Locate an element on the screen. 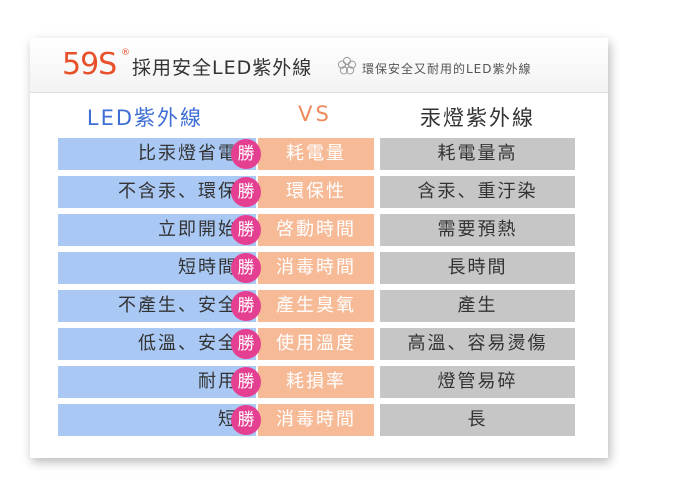 The image size is (680, 499). table-row: 耐用 耗損率 勝 燈管易碎 is located at coordinates (319, 382).